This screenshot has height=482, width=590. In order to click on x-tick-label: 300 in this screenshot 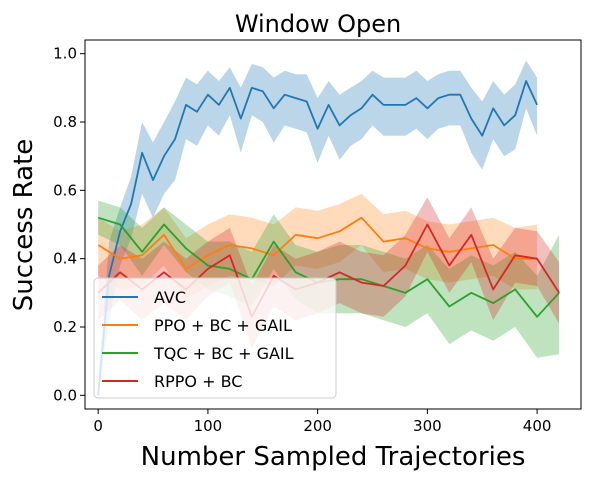, I will do `click(427, 426)`.